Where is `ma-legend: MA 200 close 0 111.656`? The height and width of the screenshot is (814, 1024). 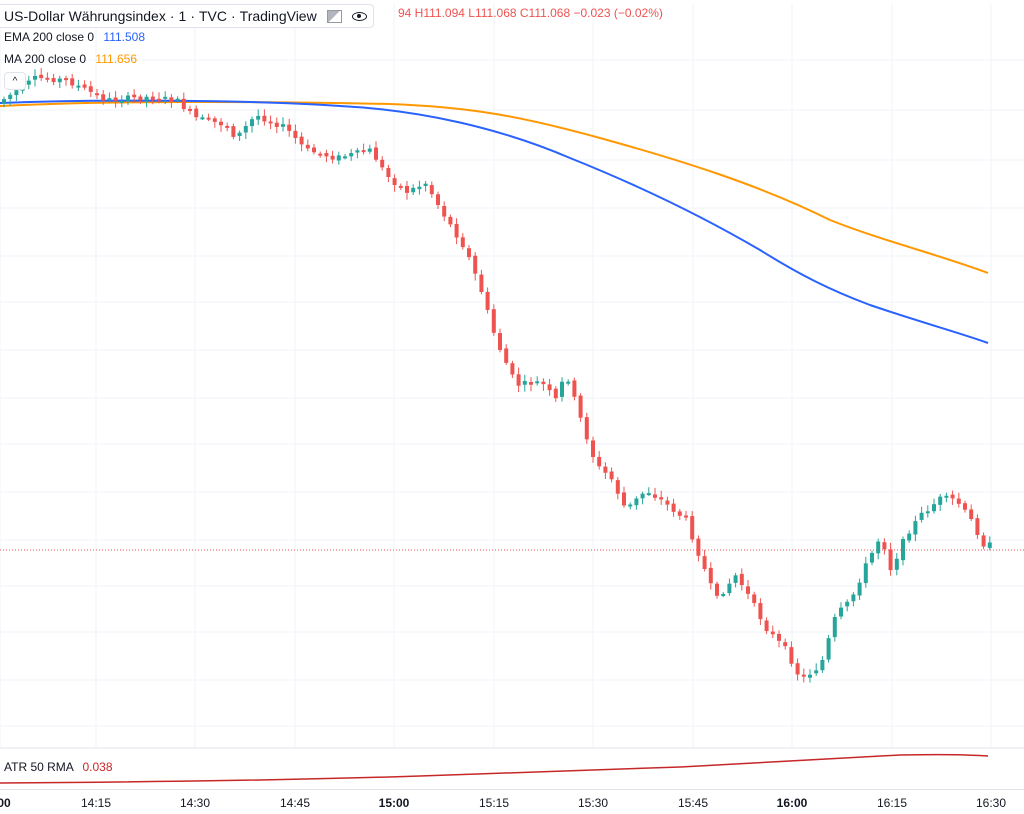 ma-legend: MA 200 close 0 111.656 is located at coordinates (70, 59).